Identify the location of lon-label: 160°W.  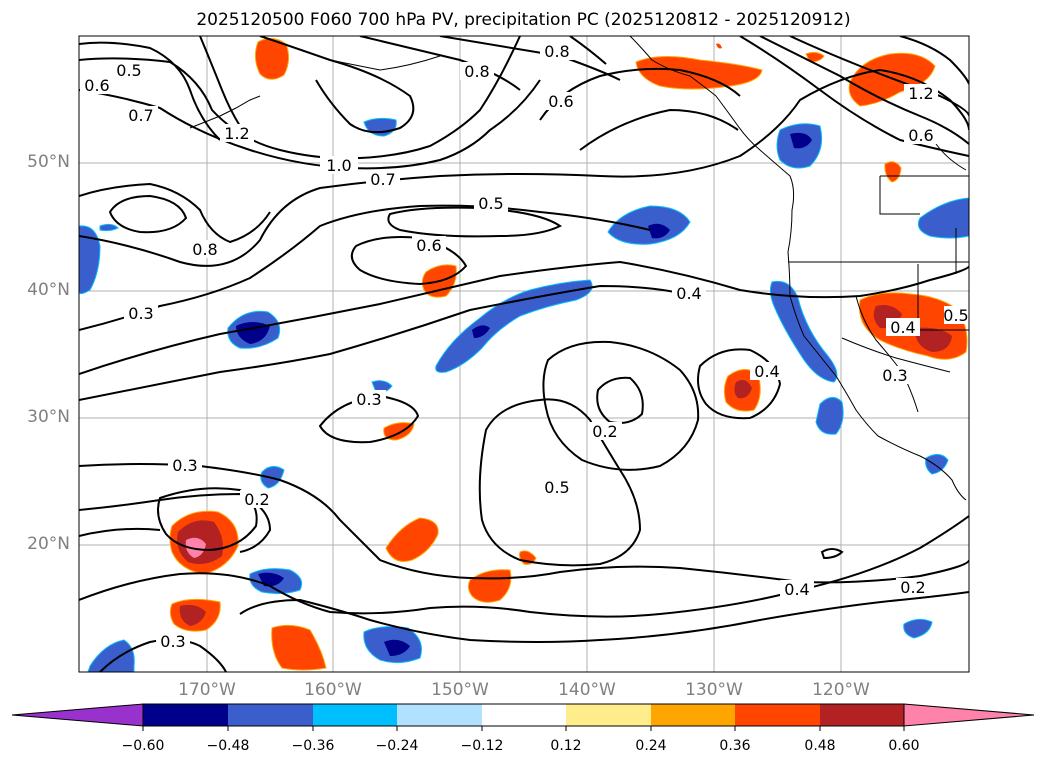
(333, 690).